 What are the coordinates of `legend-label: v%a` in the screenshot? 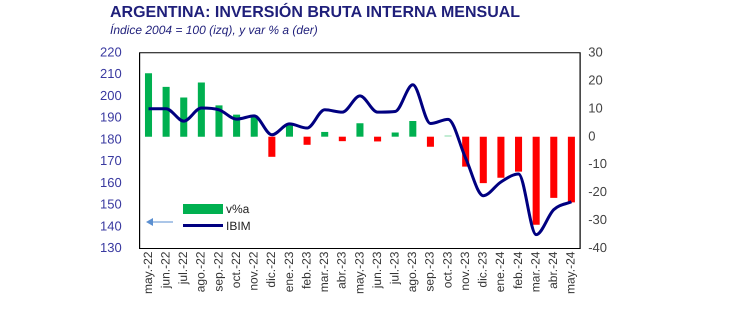 It's located at (238, 209).